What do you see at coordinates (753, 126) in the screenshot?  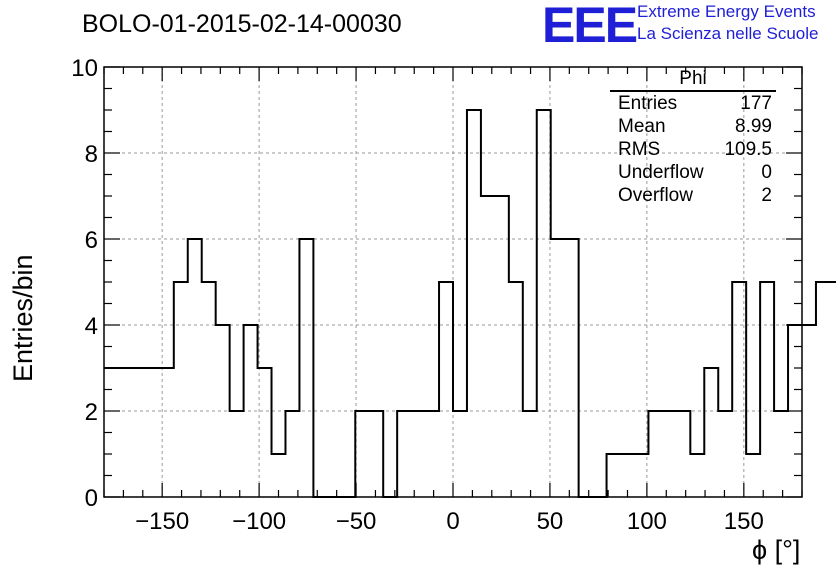 I see `stats-value: 8.99` at bounding box center [753, 126].